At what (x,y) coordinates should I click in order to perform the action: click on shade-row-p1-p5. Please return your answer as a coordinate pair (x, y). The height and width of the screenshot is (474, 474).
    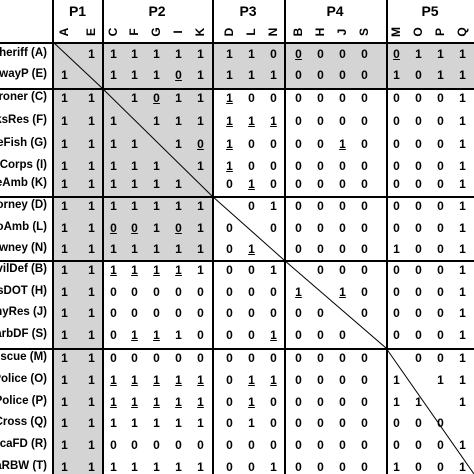
    Looking at the image, I should click on (430, 65).